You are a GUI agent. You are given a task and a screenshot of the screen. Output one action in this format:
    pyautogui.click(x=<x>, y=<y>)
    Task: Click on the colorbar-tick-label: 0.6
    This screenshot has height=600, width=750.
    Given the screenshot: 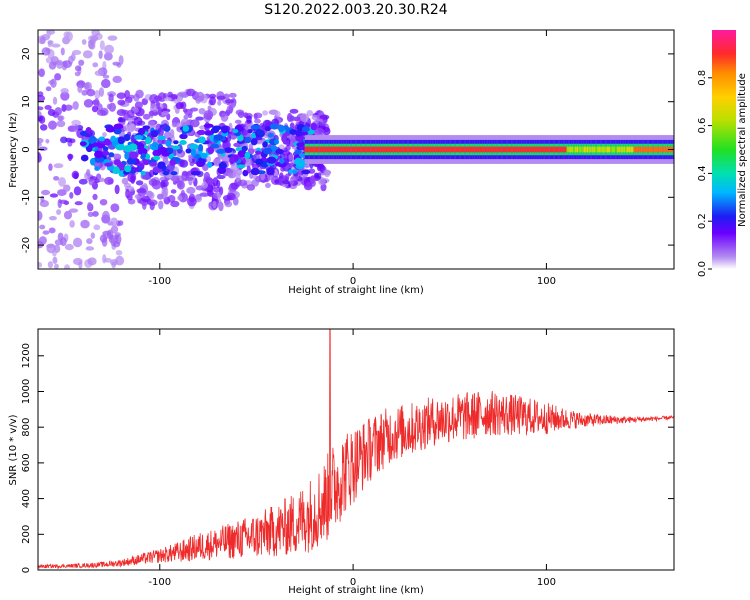 What is the action you would take?
    pyautogui.click(x=702, y=126)
    